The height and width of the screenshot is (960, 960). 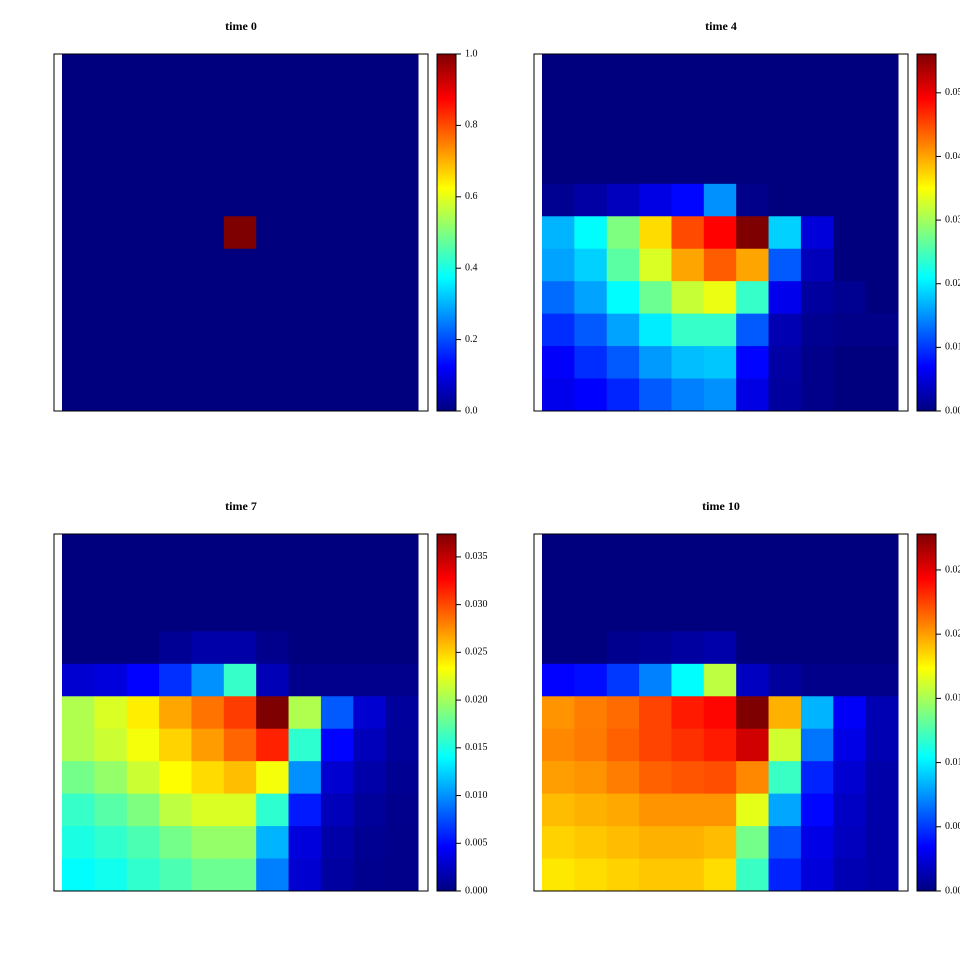 What do you see at coordinates (241, 26) in the screenshot?
I see `chart-title: time 0` at bounding box center [241, 26].